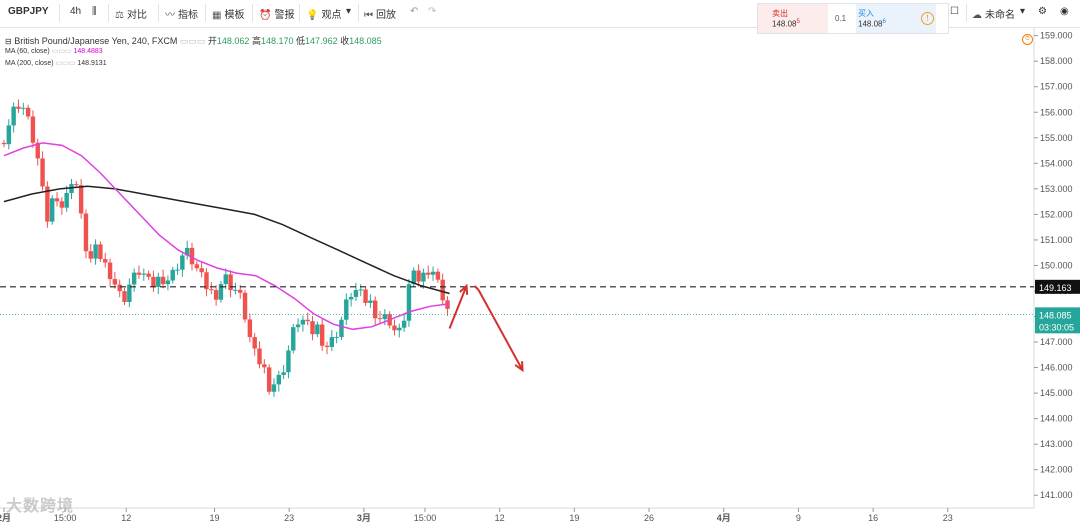 The width and height of the screenshot is (1080, 525). I want to click on timezone-clock-icon: ⏱, so click(1027, 39).